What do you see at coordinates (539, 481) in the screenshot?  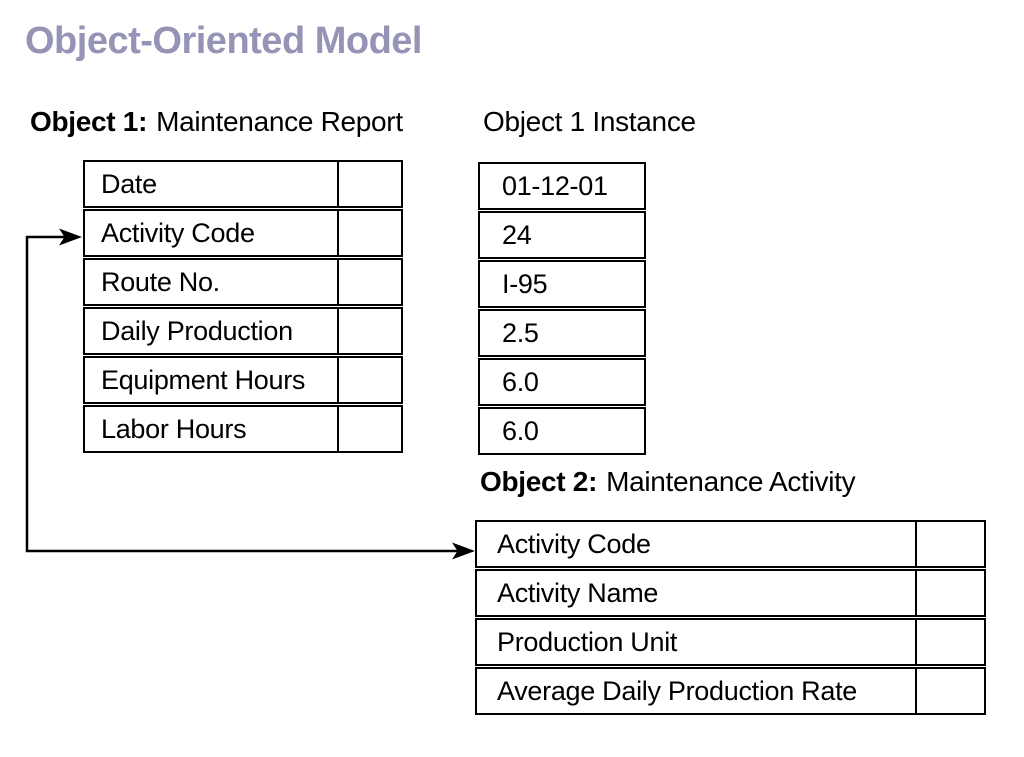 I see `object2-heading-label: Object 2:` at bounding box center [539, 481].